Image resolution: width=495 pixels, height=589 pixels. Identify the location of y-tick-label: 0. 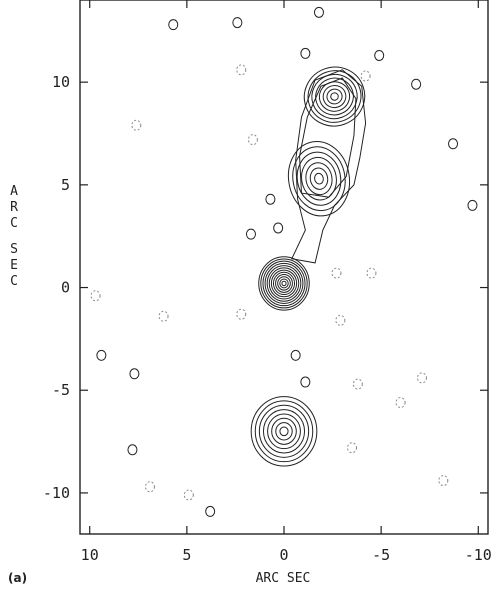
(65, 288).